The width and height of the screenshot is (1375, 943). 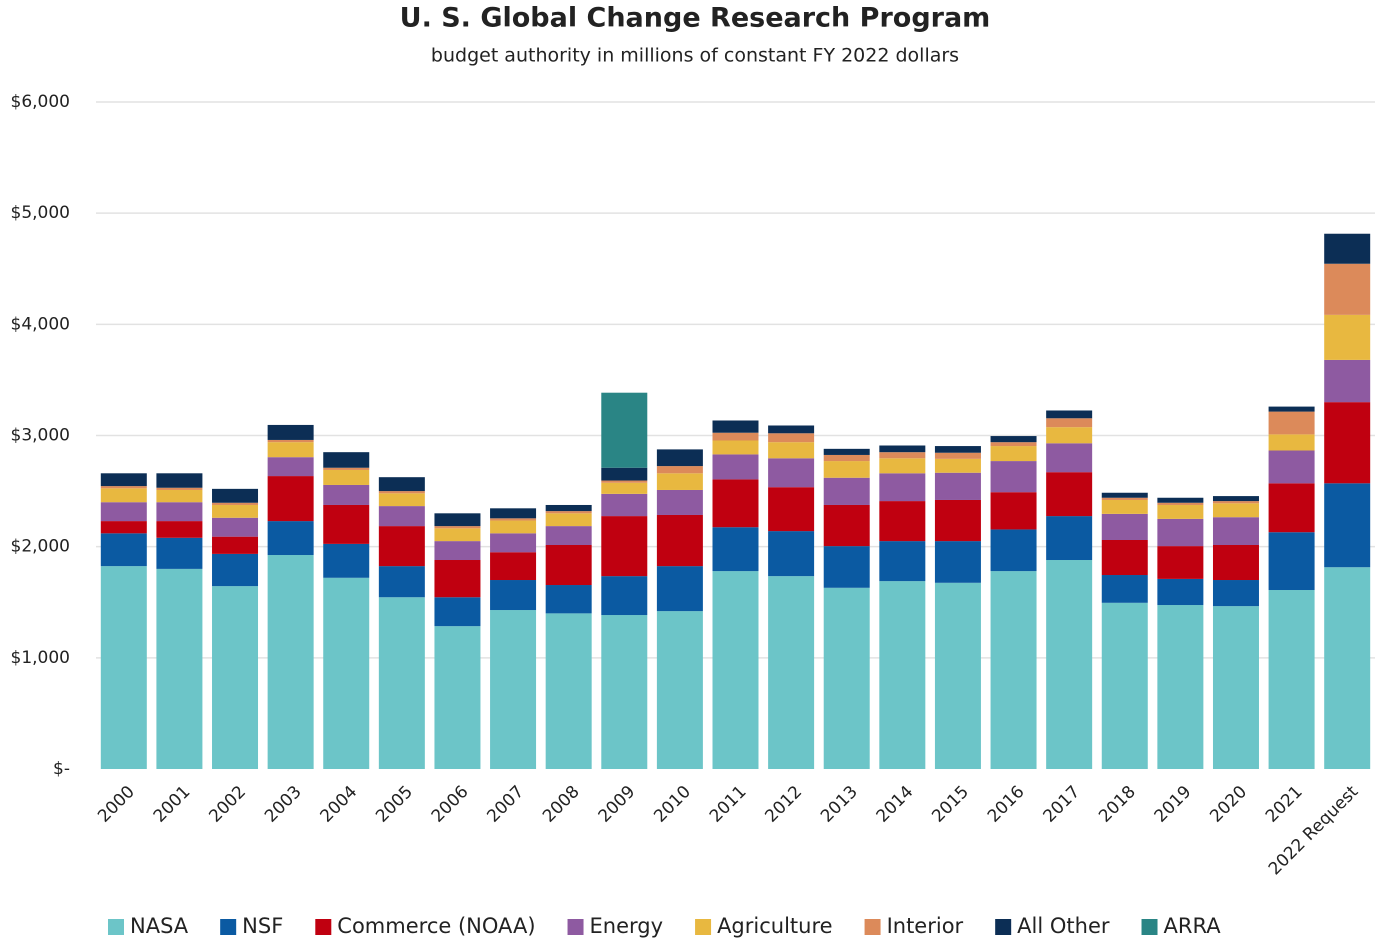 What do you see at coordinates (895, 804) in the screenshot?
I see `x-tick-label: 2014` at bounding box center [895, 804].